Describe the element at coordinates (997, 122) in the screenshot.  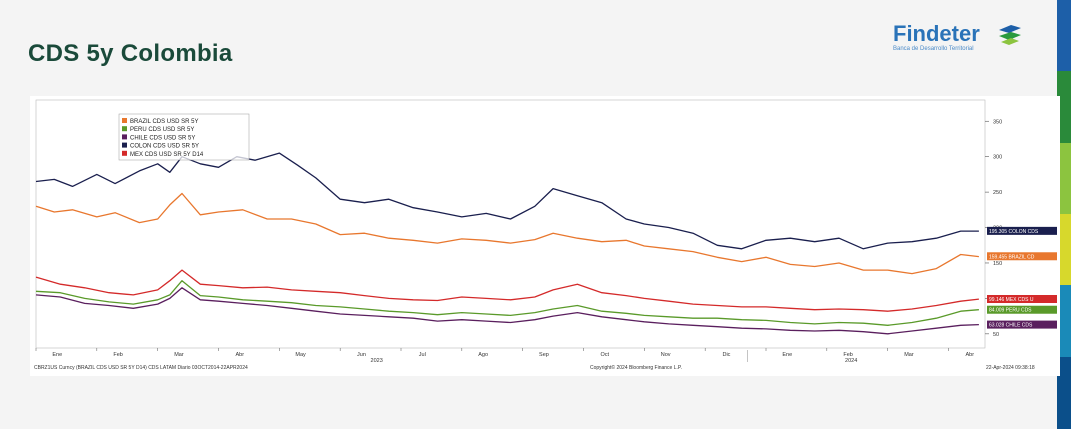
I see `y-tick-label: 350` at that location.